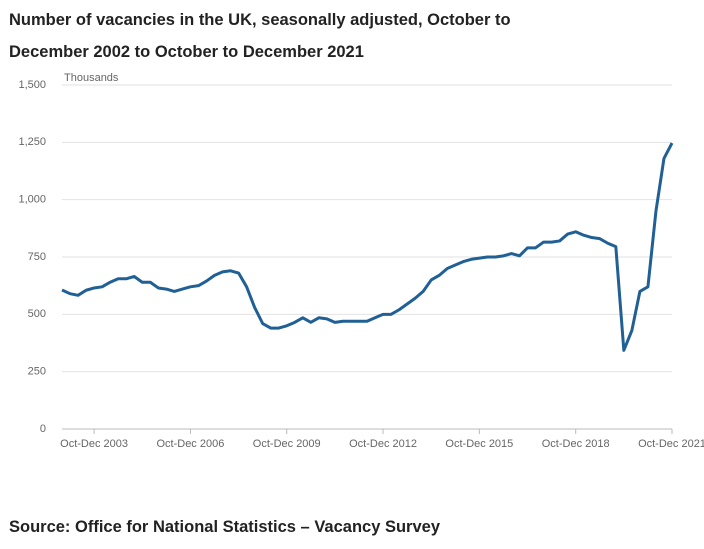  Describe the element at coordinates (37, 314) in the screenshot. I see `y-tick-label: 500` at that location.